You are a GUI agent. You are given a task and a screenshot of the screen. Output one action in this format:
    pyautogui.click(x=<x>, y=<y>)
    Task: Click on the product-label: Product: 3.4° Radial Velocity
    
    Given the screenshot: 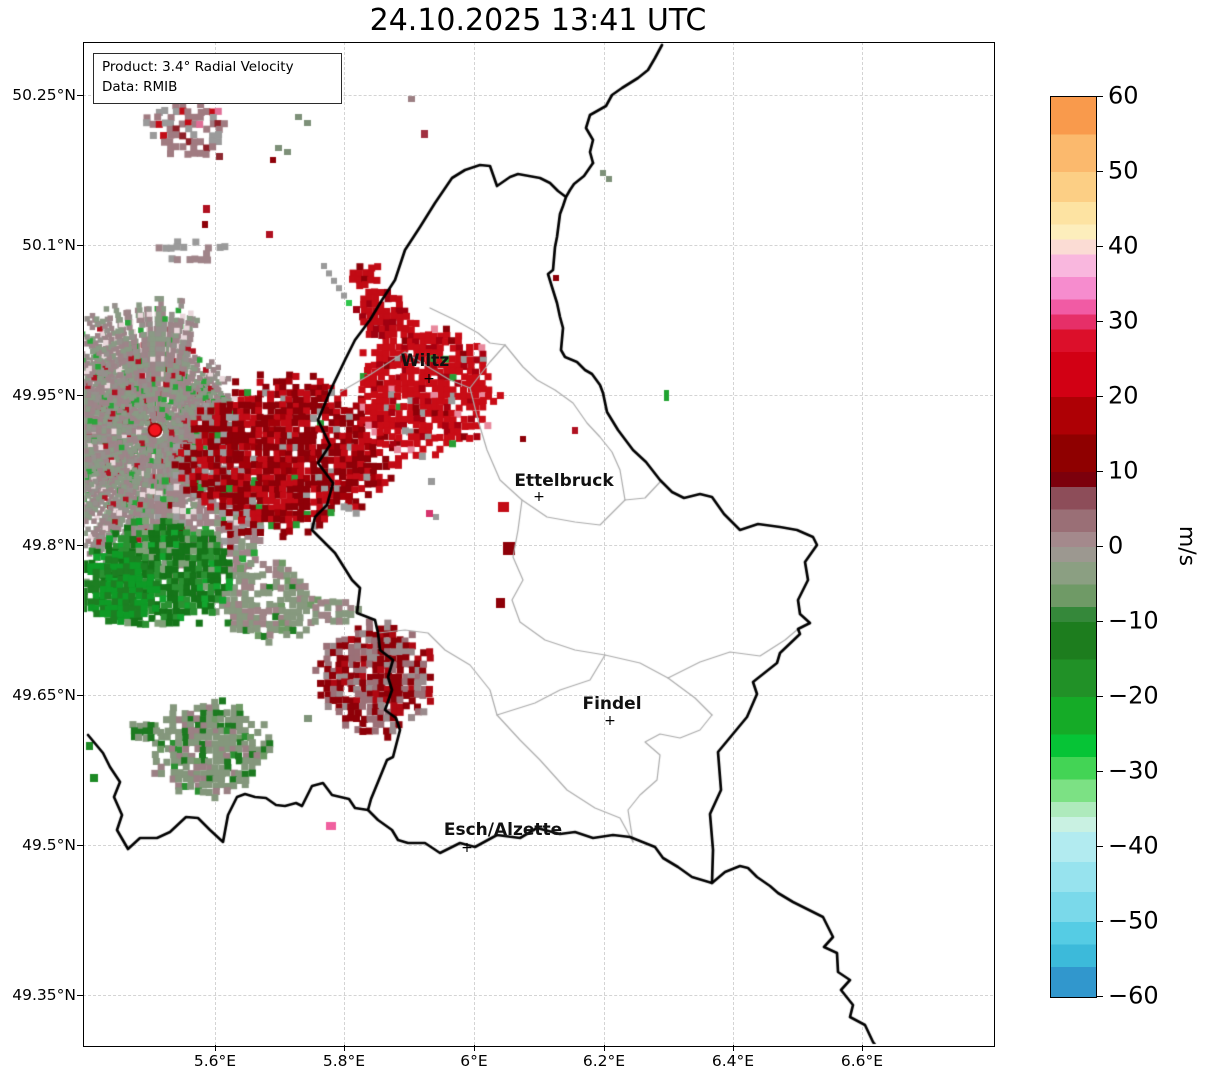 What is the action you would take?
    pyautogui.click(x=198, y=67)
    